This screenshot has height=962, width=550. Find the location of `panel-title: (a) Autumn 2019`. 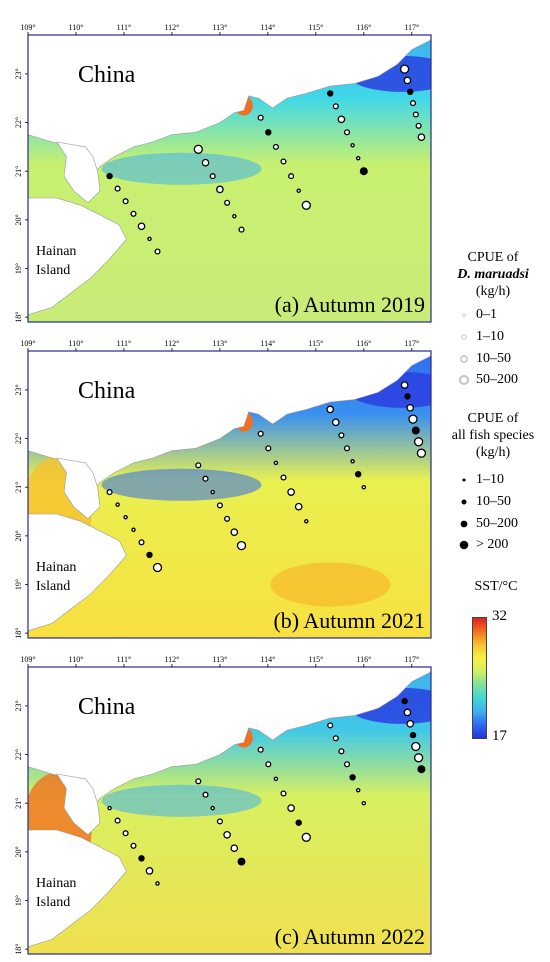

panel-title: (a) Autumn 2019 is located at coordinates (350, 304).